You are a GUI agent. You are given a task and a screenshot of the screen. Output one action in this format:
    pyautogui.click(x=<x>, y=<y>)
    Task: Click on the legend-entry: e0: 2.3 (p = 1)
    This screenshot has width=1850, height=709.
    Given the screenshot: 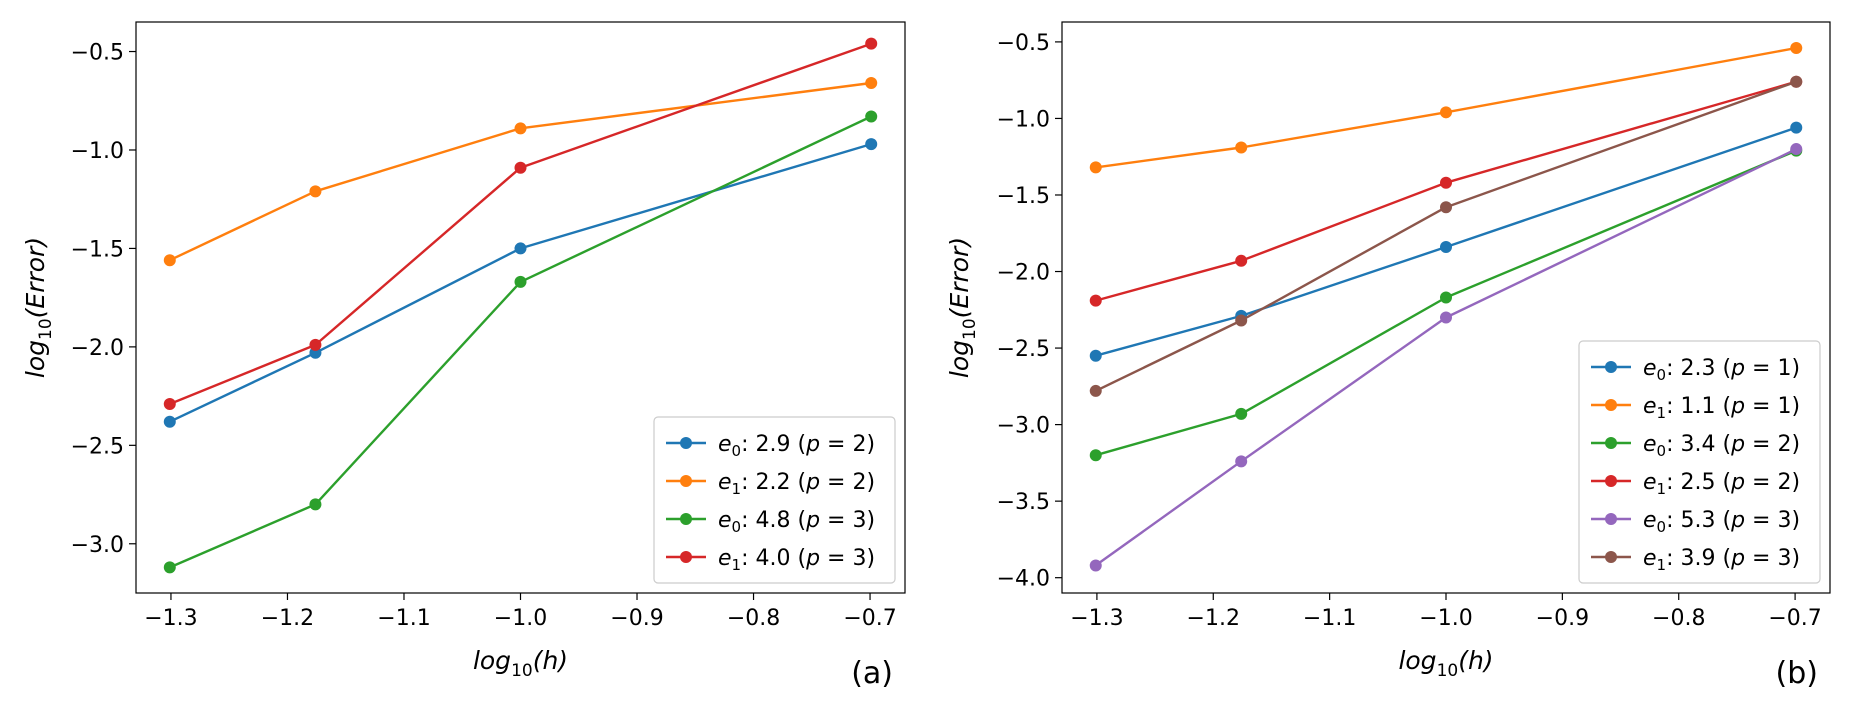 What is the action you would take?
    pyautogui.click(x=1721, y=370)
    